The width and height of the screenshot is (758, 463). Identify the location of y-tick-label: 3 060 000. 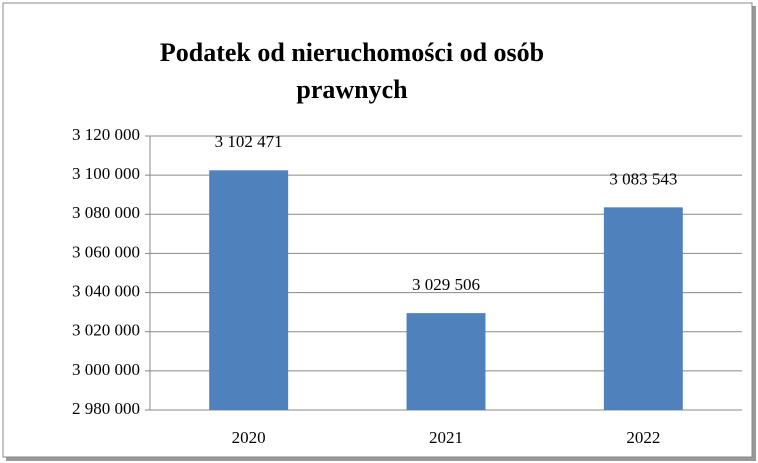
(106, 251).